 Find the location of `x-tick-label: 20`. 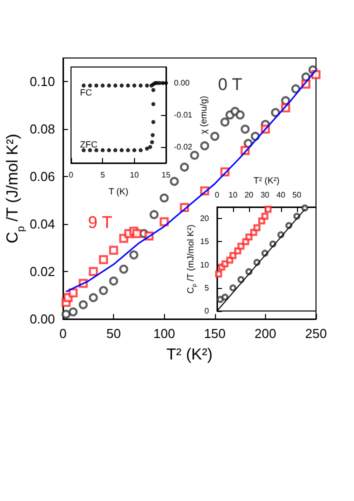

x-tick-label: 20 is located at coordinates (249, 195).